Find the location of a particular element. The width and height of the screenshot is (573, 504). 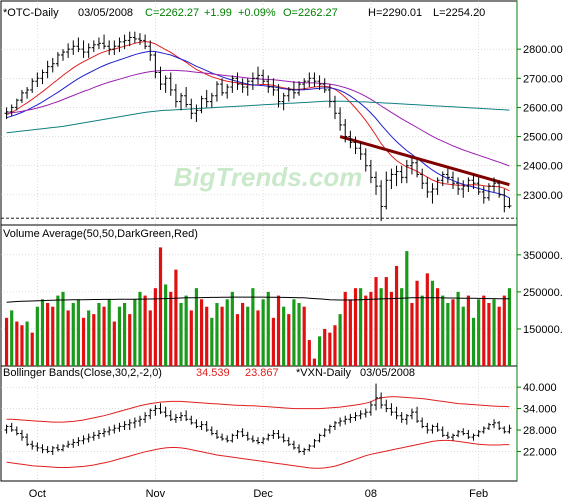

low-label: L=2254.20 is located at coordinates (459, 13).